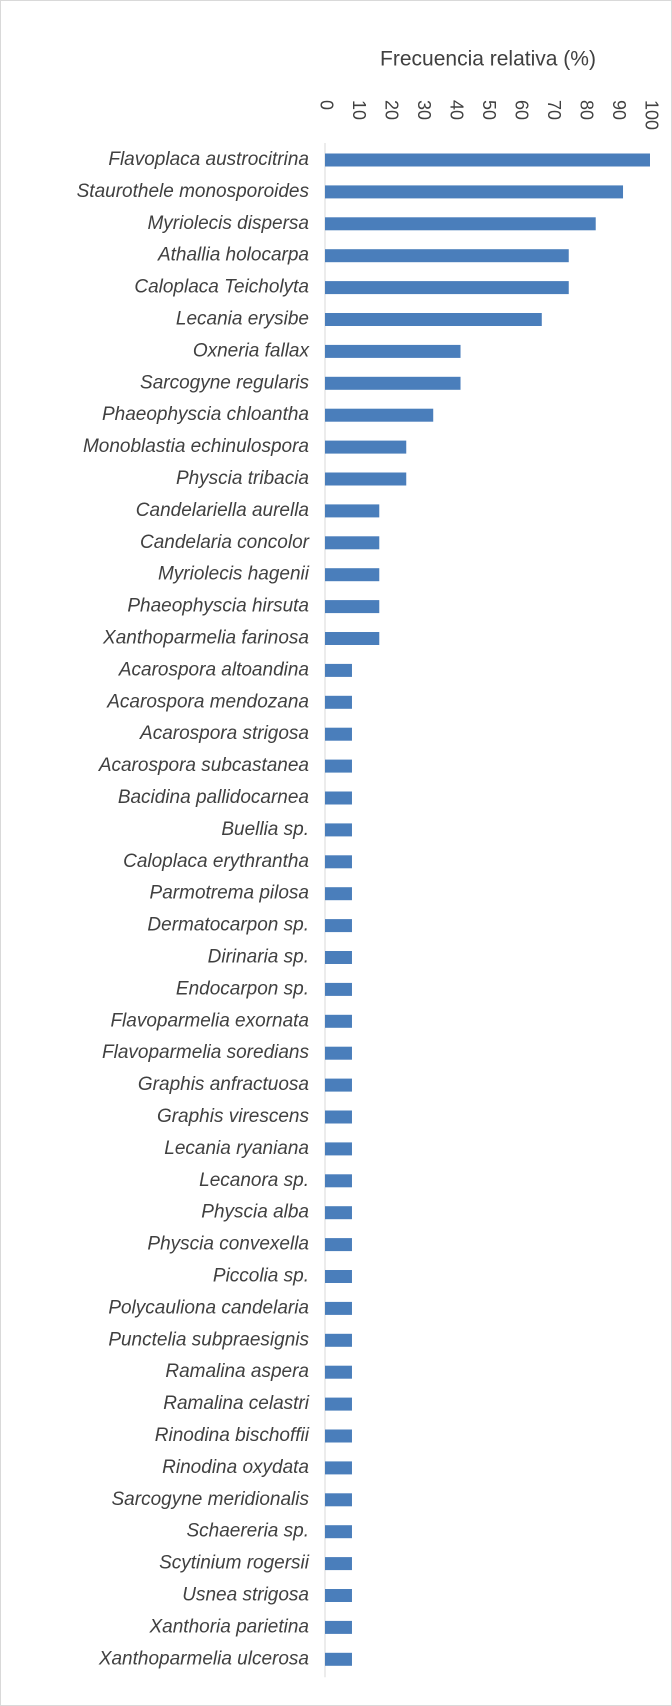  I want to click on y-tick-label: Candelariella aurella, so click(222, 510).